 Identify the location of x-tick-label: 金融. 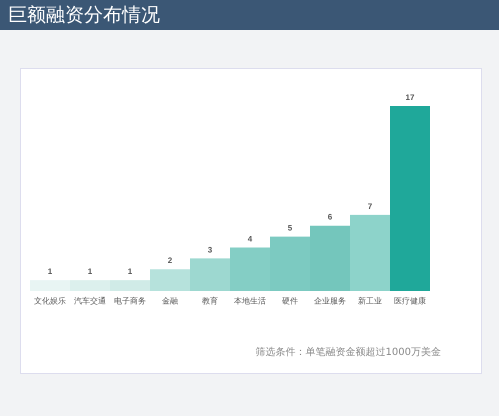
(170, 301).